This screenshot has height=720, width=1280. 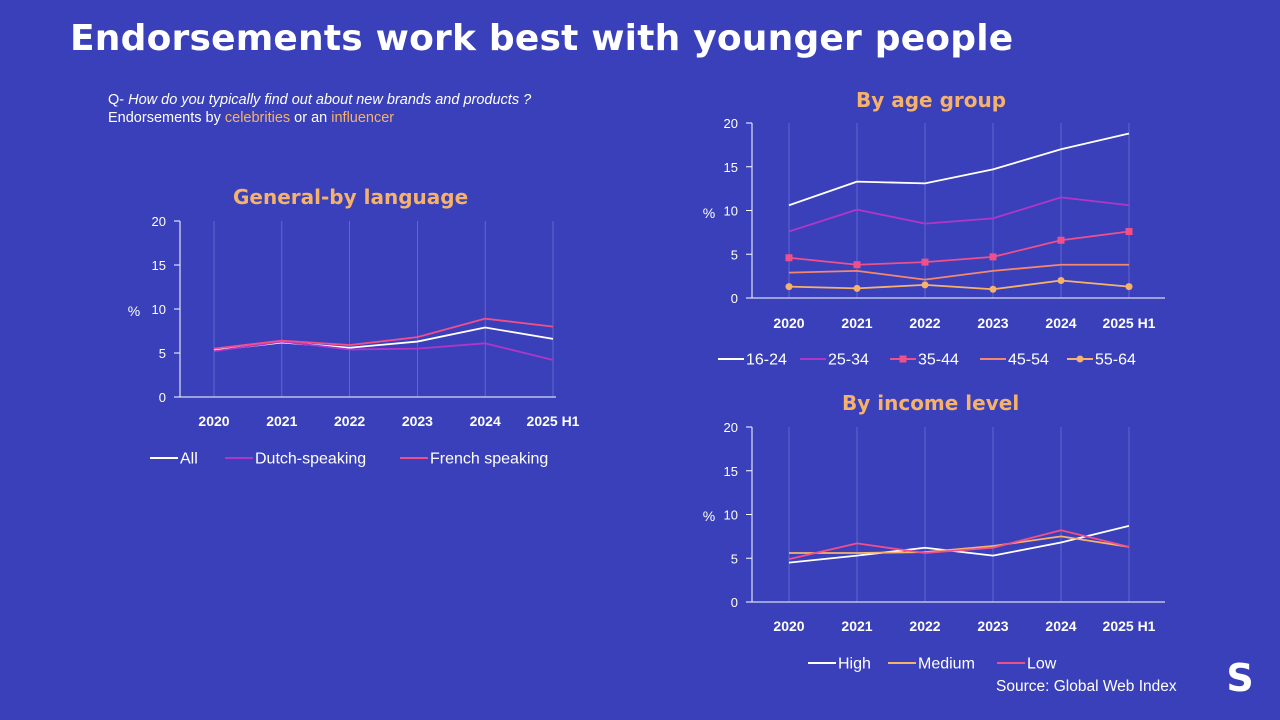 I want to click on legend-label-age-35-44: 35-44, so click(x=938, y=360).